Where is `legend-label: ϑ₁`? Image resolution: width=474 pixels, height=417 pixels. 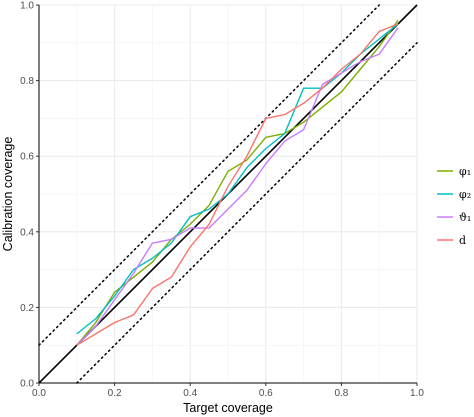
legend-label: ϑ₁ is located at coordinates (465, 217).